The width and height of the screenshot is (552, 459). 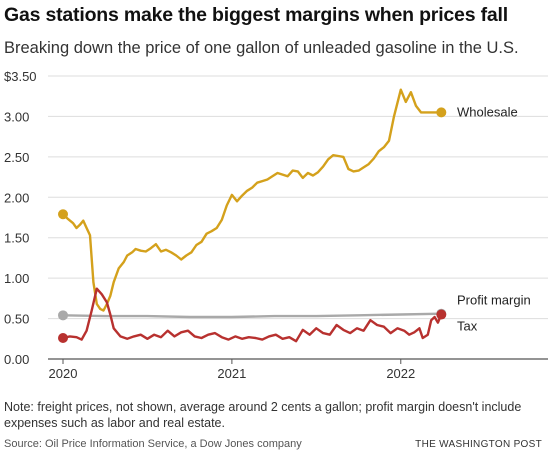 I want to click on tax-line, so click(x=252, y=315).